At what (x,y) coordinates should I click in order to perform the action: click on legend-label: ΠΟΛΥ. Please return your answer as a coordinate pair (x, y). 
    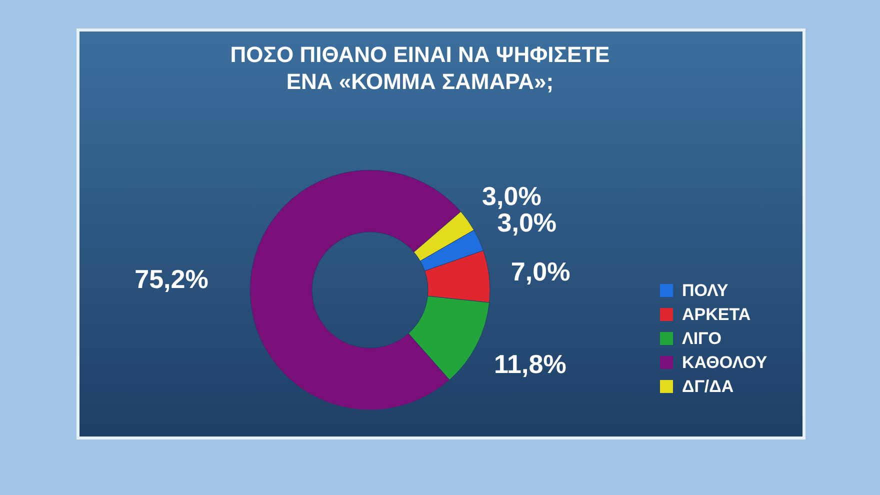
    Looking at the image, I should click on (705, 290).